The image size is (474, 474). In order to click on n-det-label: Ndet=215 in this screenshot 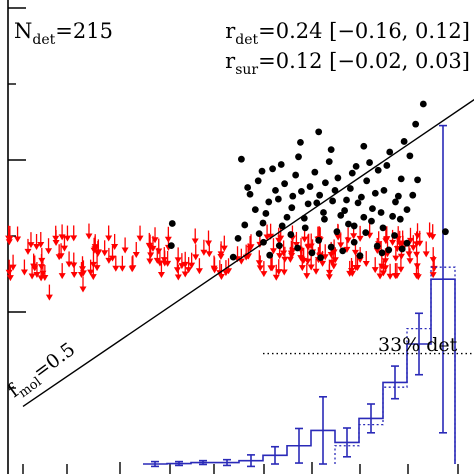, I will do `click(63, 33)`.